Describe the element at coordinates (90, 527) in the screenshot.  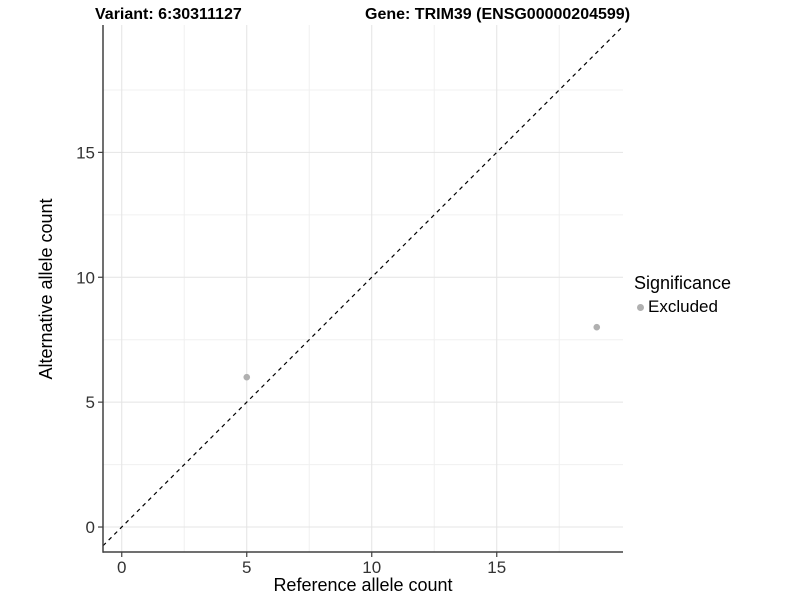
I see `y-tick-label: 0` at that location.